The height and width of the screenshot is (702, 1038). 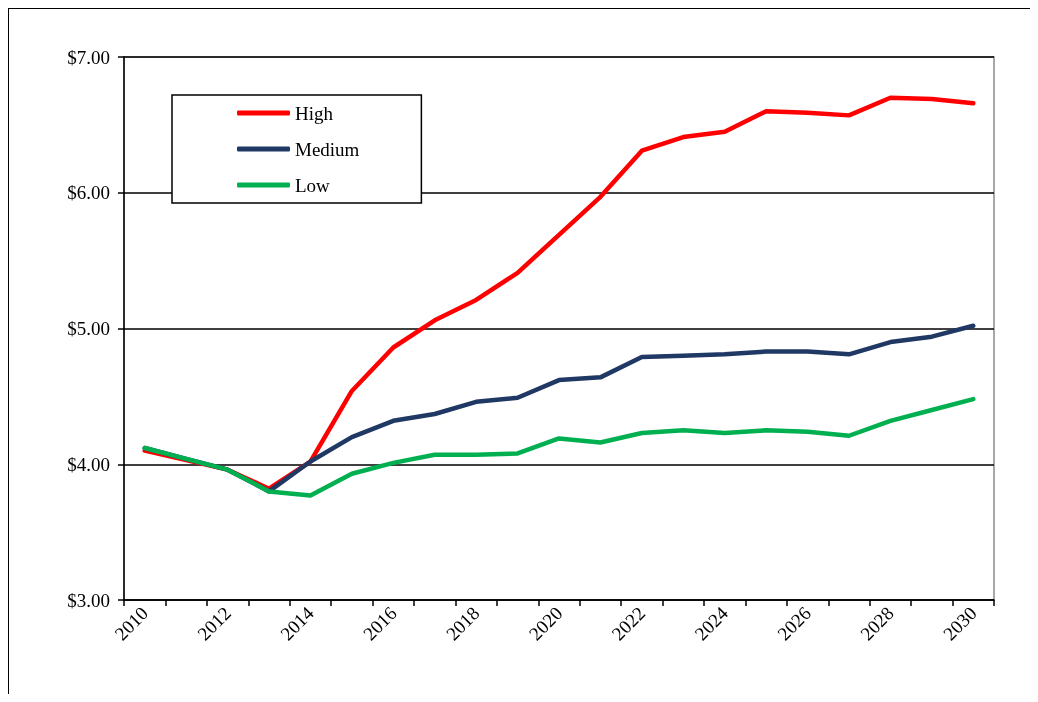 What do you see at coordinates (88, 57) in the screenshot?
I see `y-tick-label: $7.00` at bounding box center [88, 57].